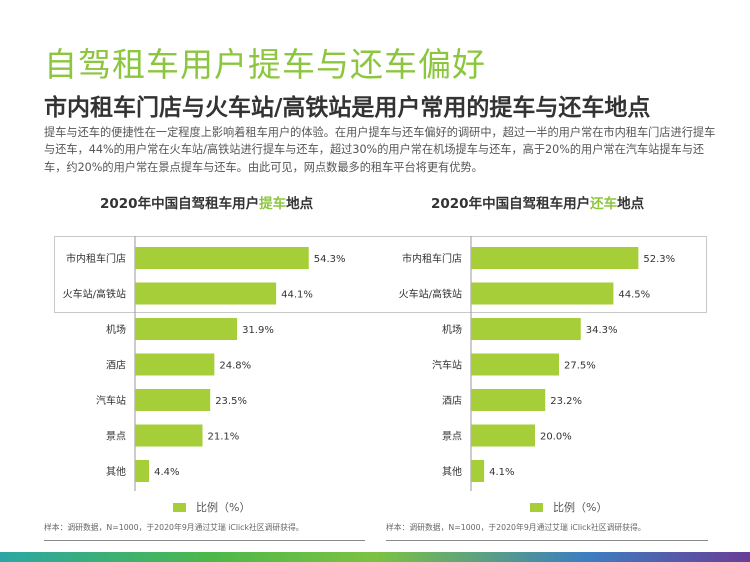 The image size is (750, 562). What do you see at coordinates (580, 366) in the screenshot?
I see `data-label: 27.5%` at bounding box center [580, 366].